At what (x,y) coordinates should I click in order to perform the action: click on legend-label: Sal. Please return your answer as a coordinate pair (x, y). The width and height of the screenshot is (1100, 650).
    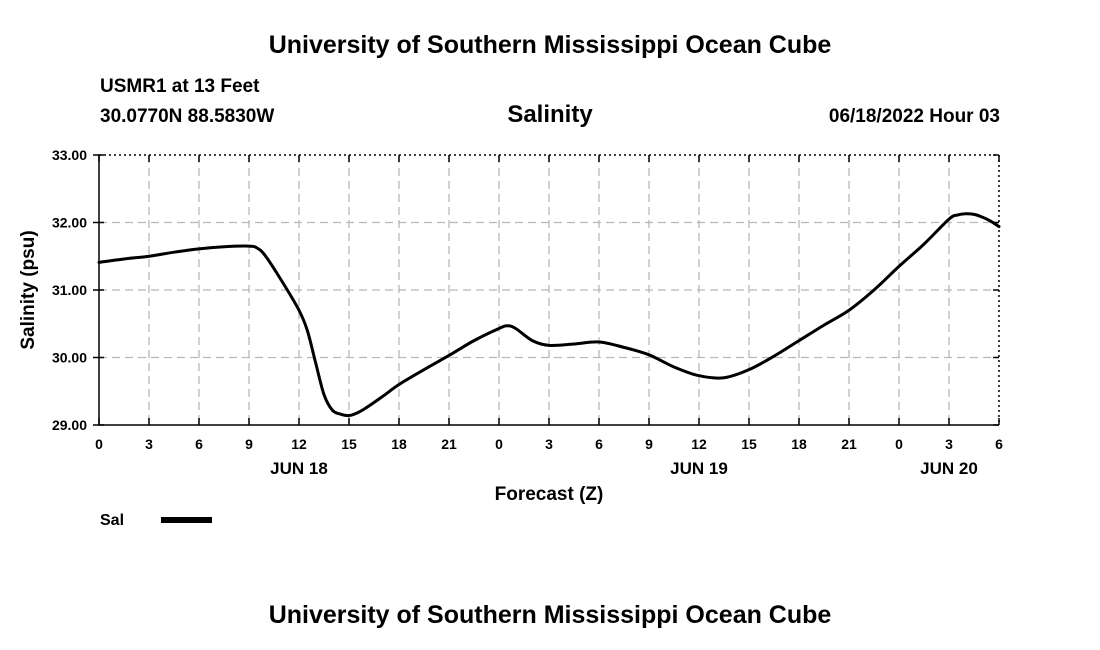
    Looking at the image, I should click on (112, 520).